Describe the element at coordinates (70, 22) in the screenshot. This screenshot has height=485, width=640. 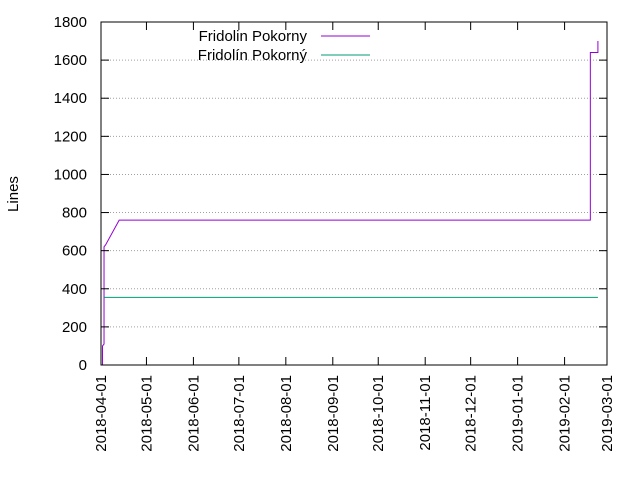
I see `y-tick-label: 1800` at that location.